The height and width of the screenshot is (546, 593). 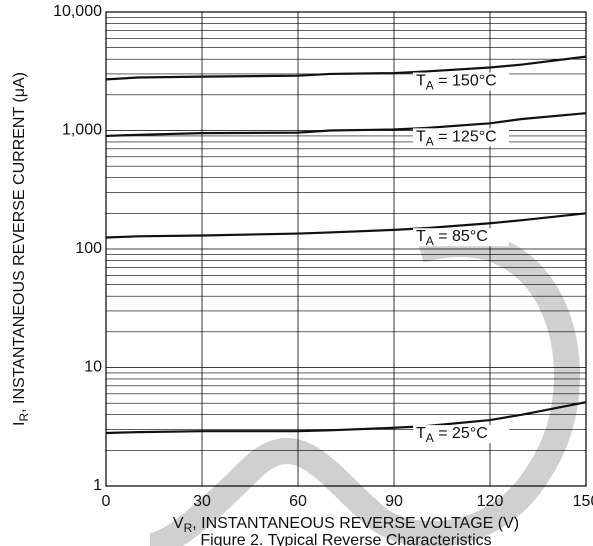 I want to click on x-tick-label: 0, so click(x=106, y=501).